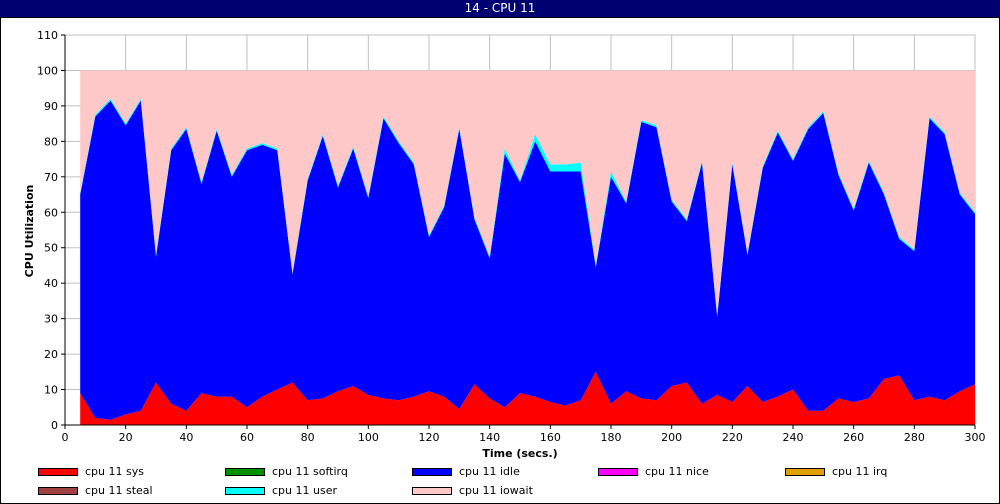 This screenshot has width=1000, height=504. I want to click on x-tick-label: 240, so click(793, 437).